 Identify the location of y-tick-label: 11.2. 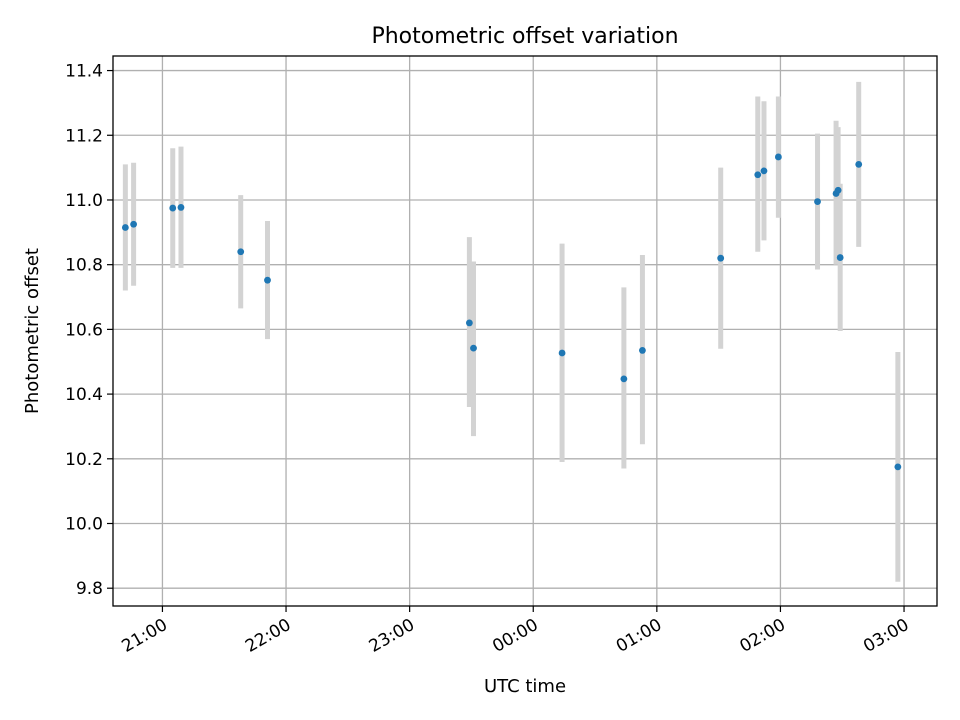
(84, 136).